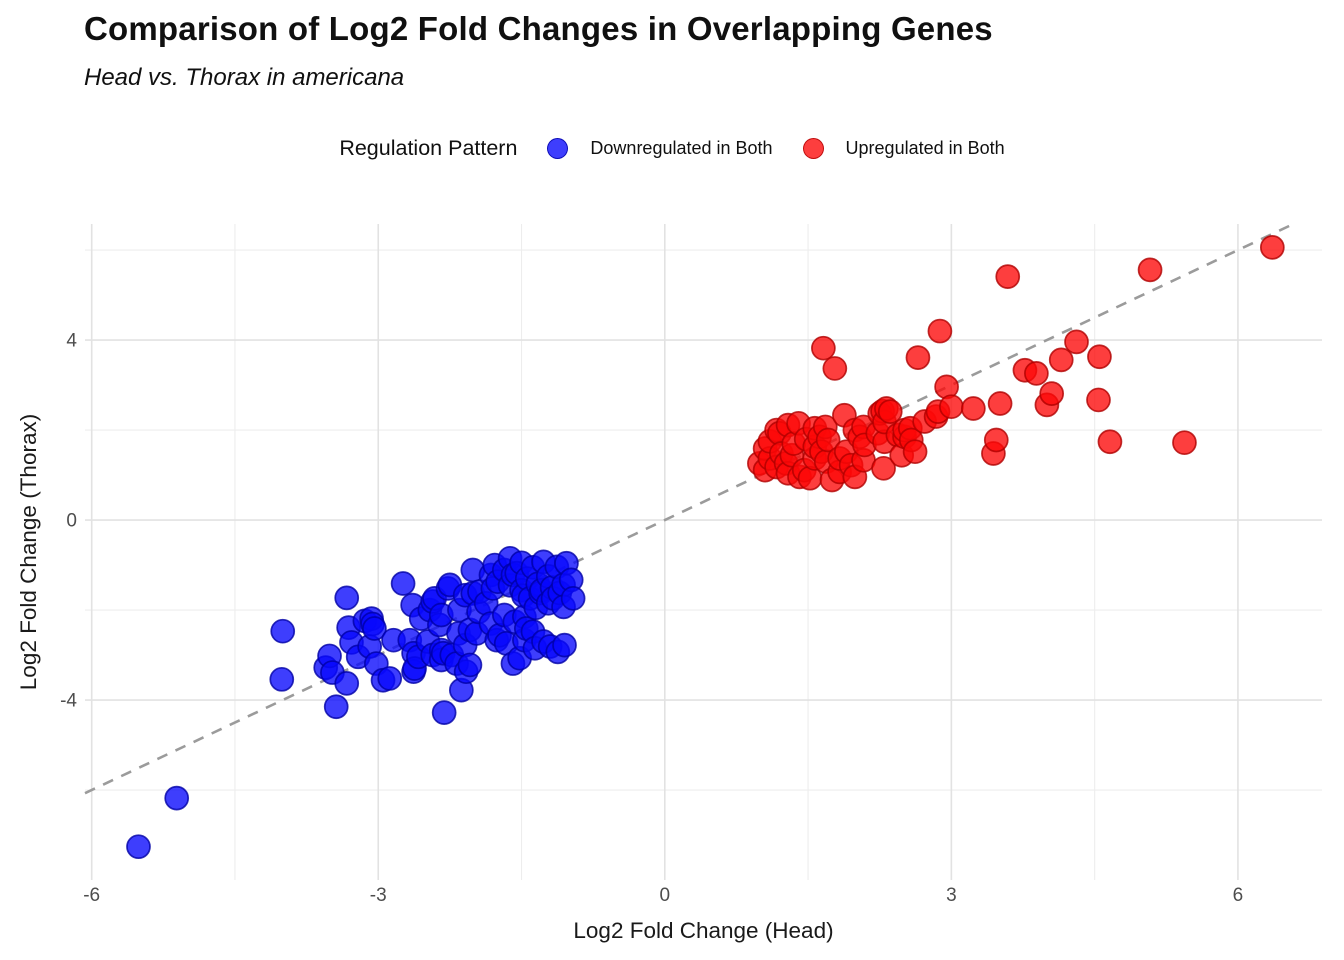 Image resolution: width=1344 pixels, height=960 pixels. I want to click on legend-item-label: Upregulated in Both, so click(925, 148).